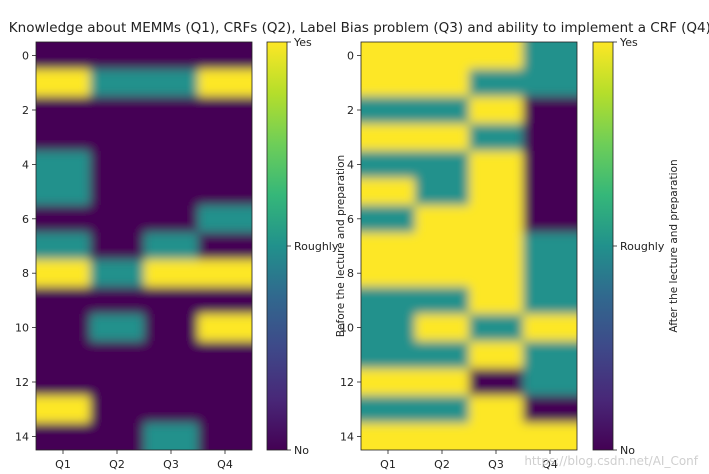 This screenshot has height=474, width=709. I want to click on y-tick-label: 14, so click(347, 436).